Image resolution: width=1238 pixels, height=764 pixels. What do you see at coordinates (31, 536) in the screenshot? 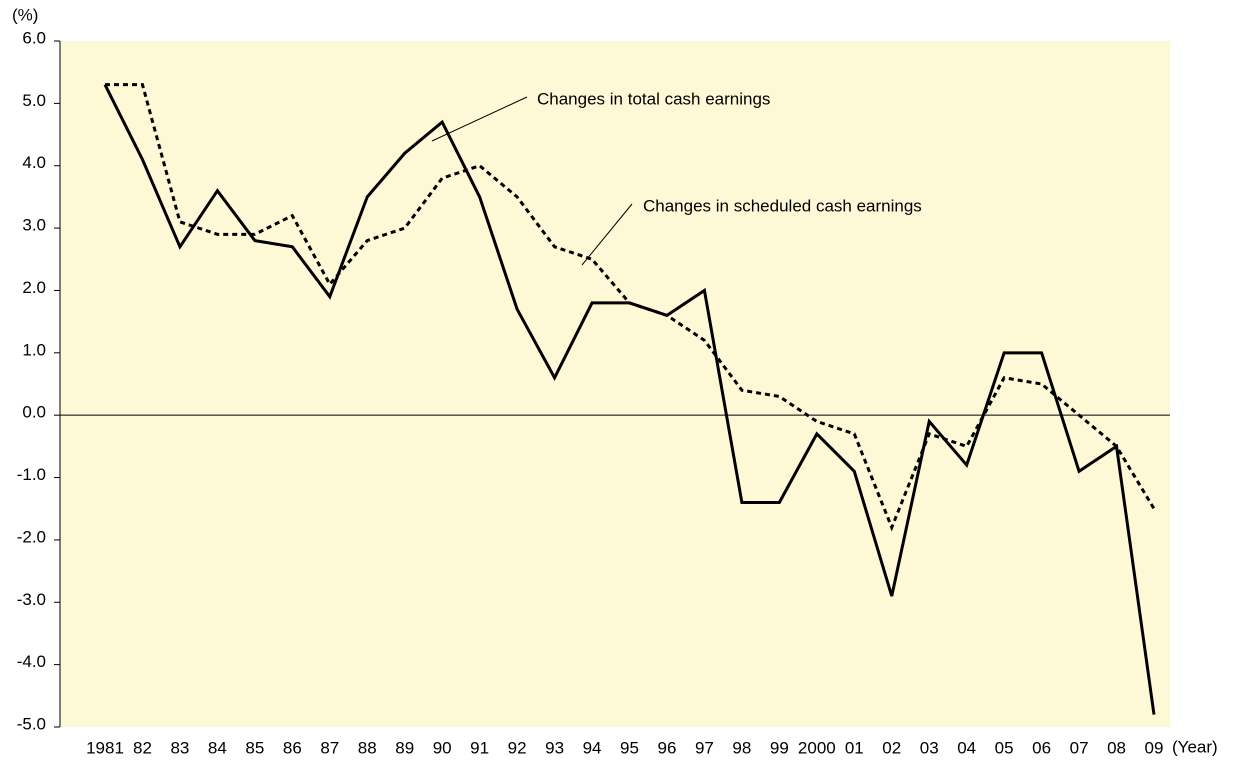
I see `y-tick-label: -2.0` at bounding box center [31, 536].